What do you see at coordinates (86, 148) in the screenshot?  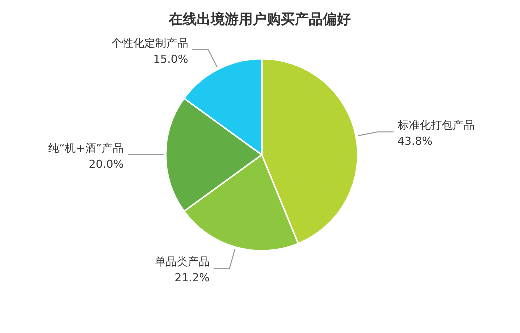 I see `slice-label: 纯“机+酒”产品` at bounding box center [86, 148].